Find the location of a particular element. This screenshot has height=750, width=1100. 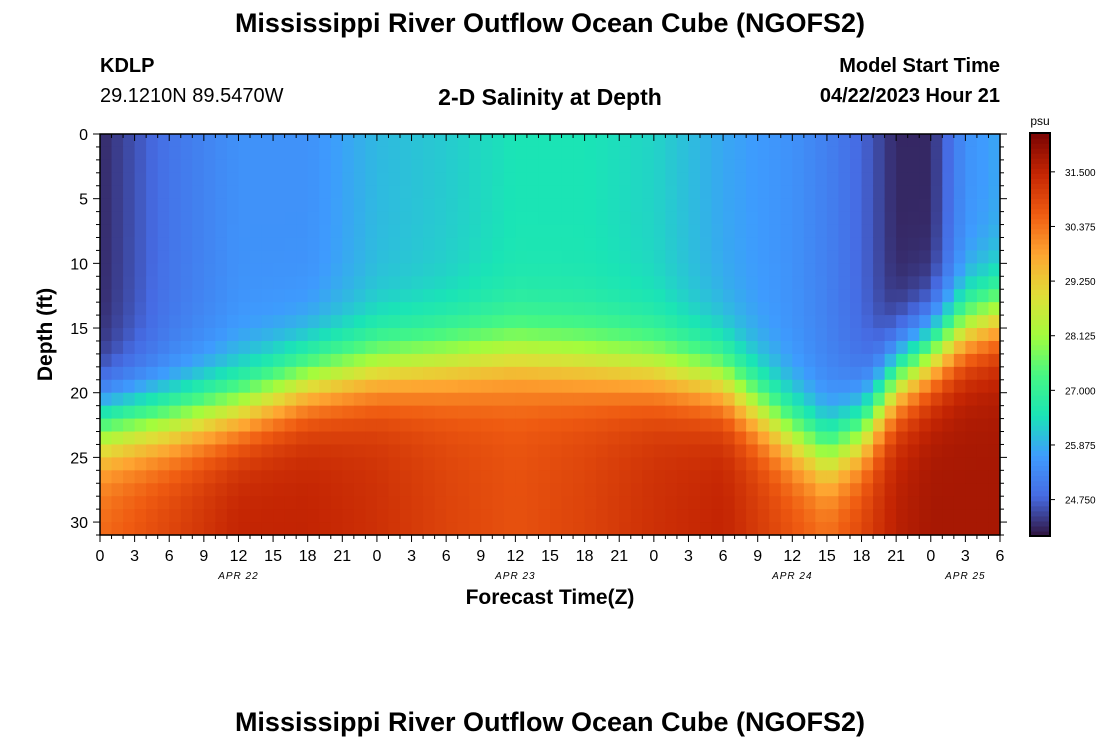

date-label: APR 23 is located at coordinates (514, 576).